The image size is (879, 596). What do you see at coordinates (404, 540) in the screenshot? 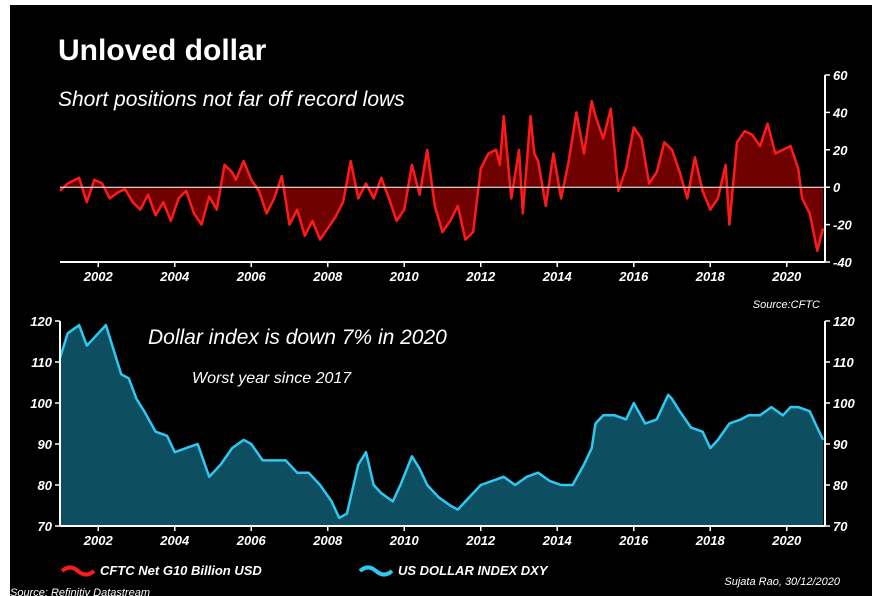
I see `x-tick-label-1-2010: 2010` at bounding box center [404, 540].